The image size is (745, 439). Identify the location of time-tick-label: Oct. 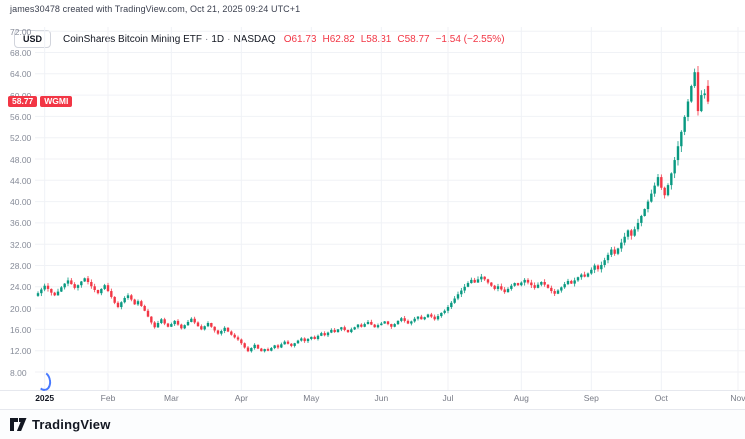
(661, 398).